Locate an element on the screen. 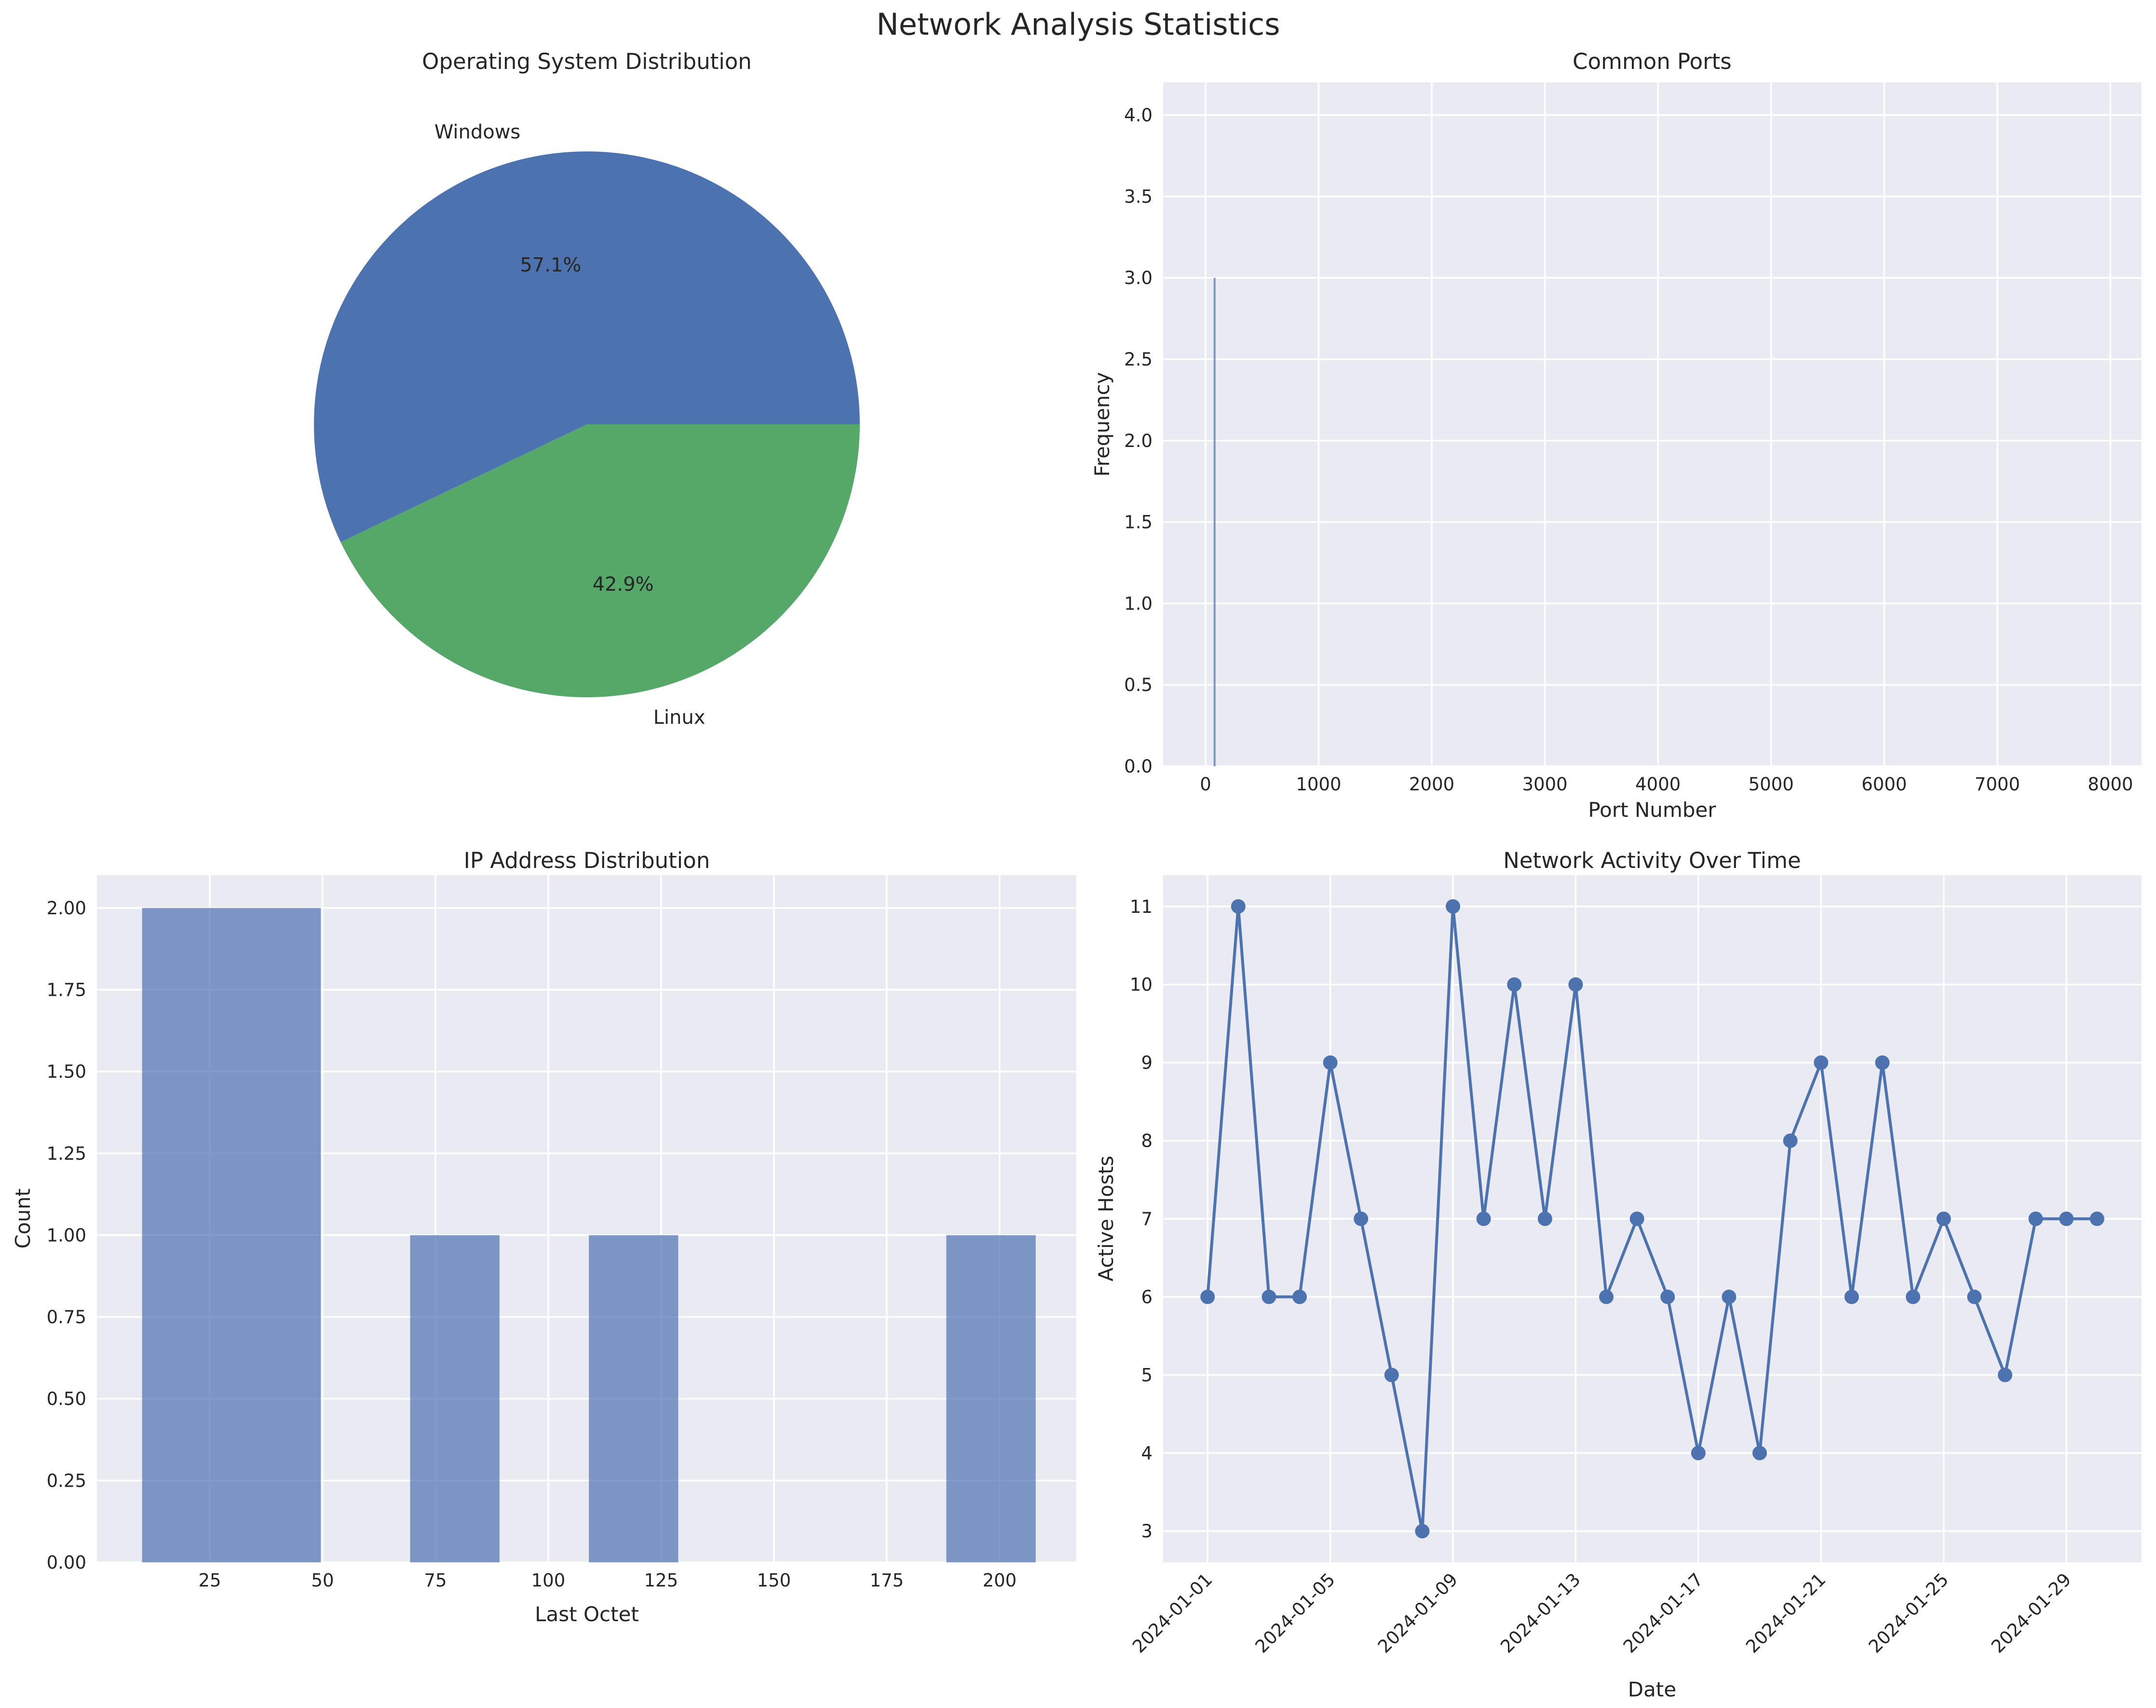 The height and width of the screenshot is (1708, 2156). activity-x-tick-label: 2024-01-13 is located at coordinates (1540, 1613).